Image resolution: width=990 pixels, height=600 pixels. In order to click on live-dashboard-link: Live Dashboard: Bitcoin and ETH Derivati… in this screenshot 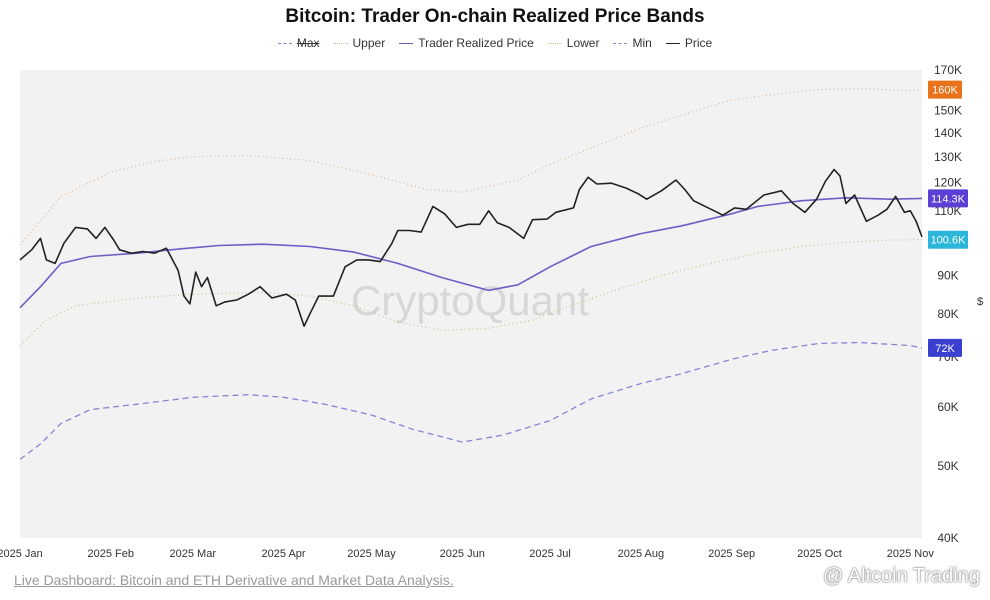, I will do `click(234, 580)`.